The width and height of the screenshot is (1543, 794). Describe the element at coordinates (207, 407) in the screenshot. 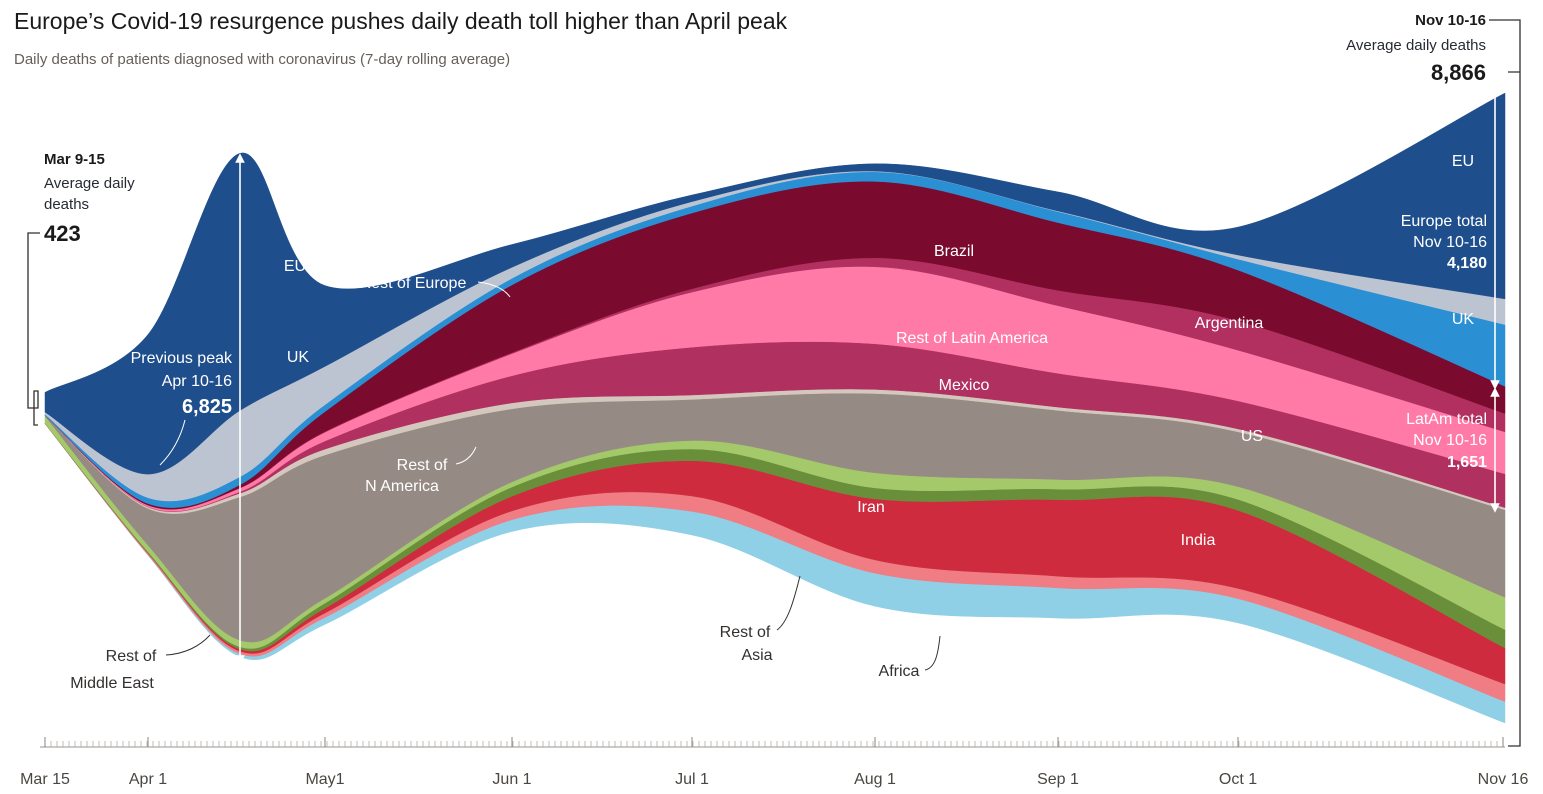

I see `peak-value: 6,825` at that location.